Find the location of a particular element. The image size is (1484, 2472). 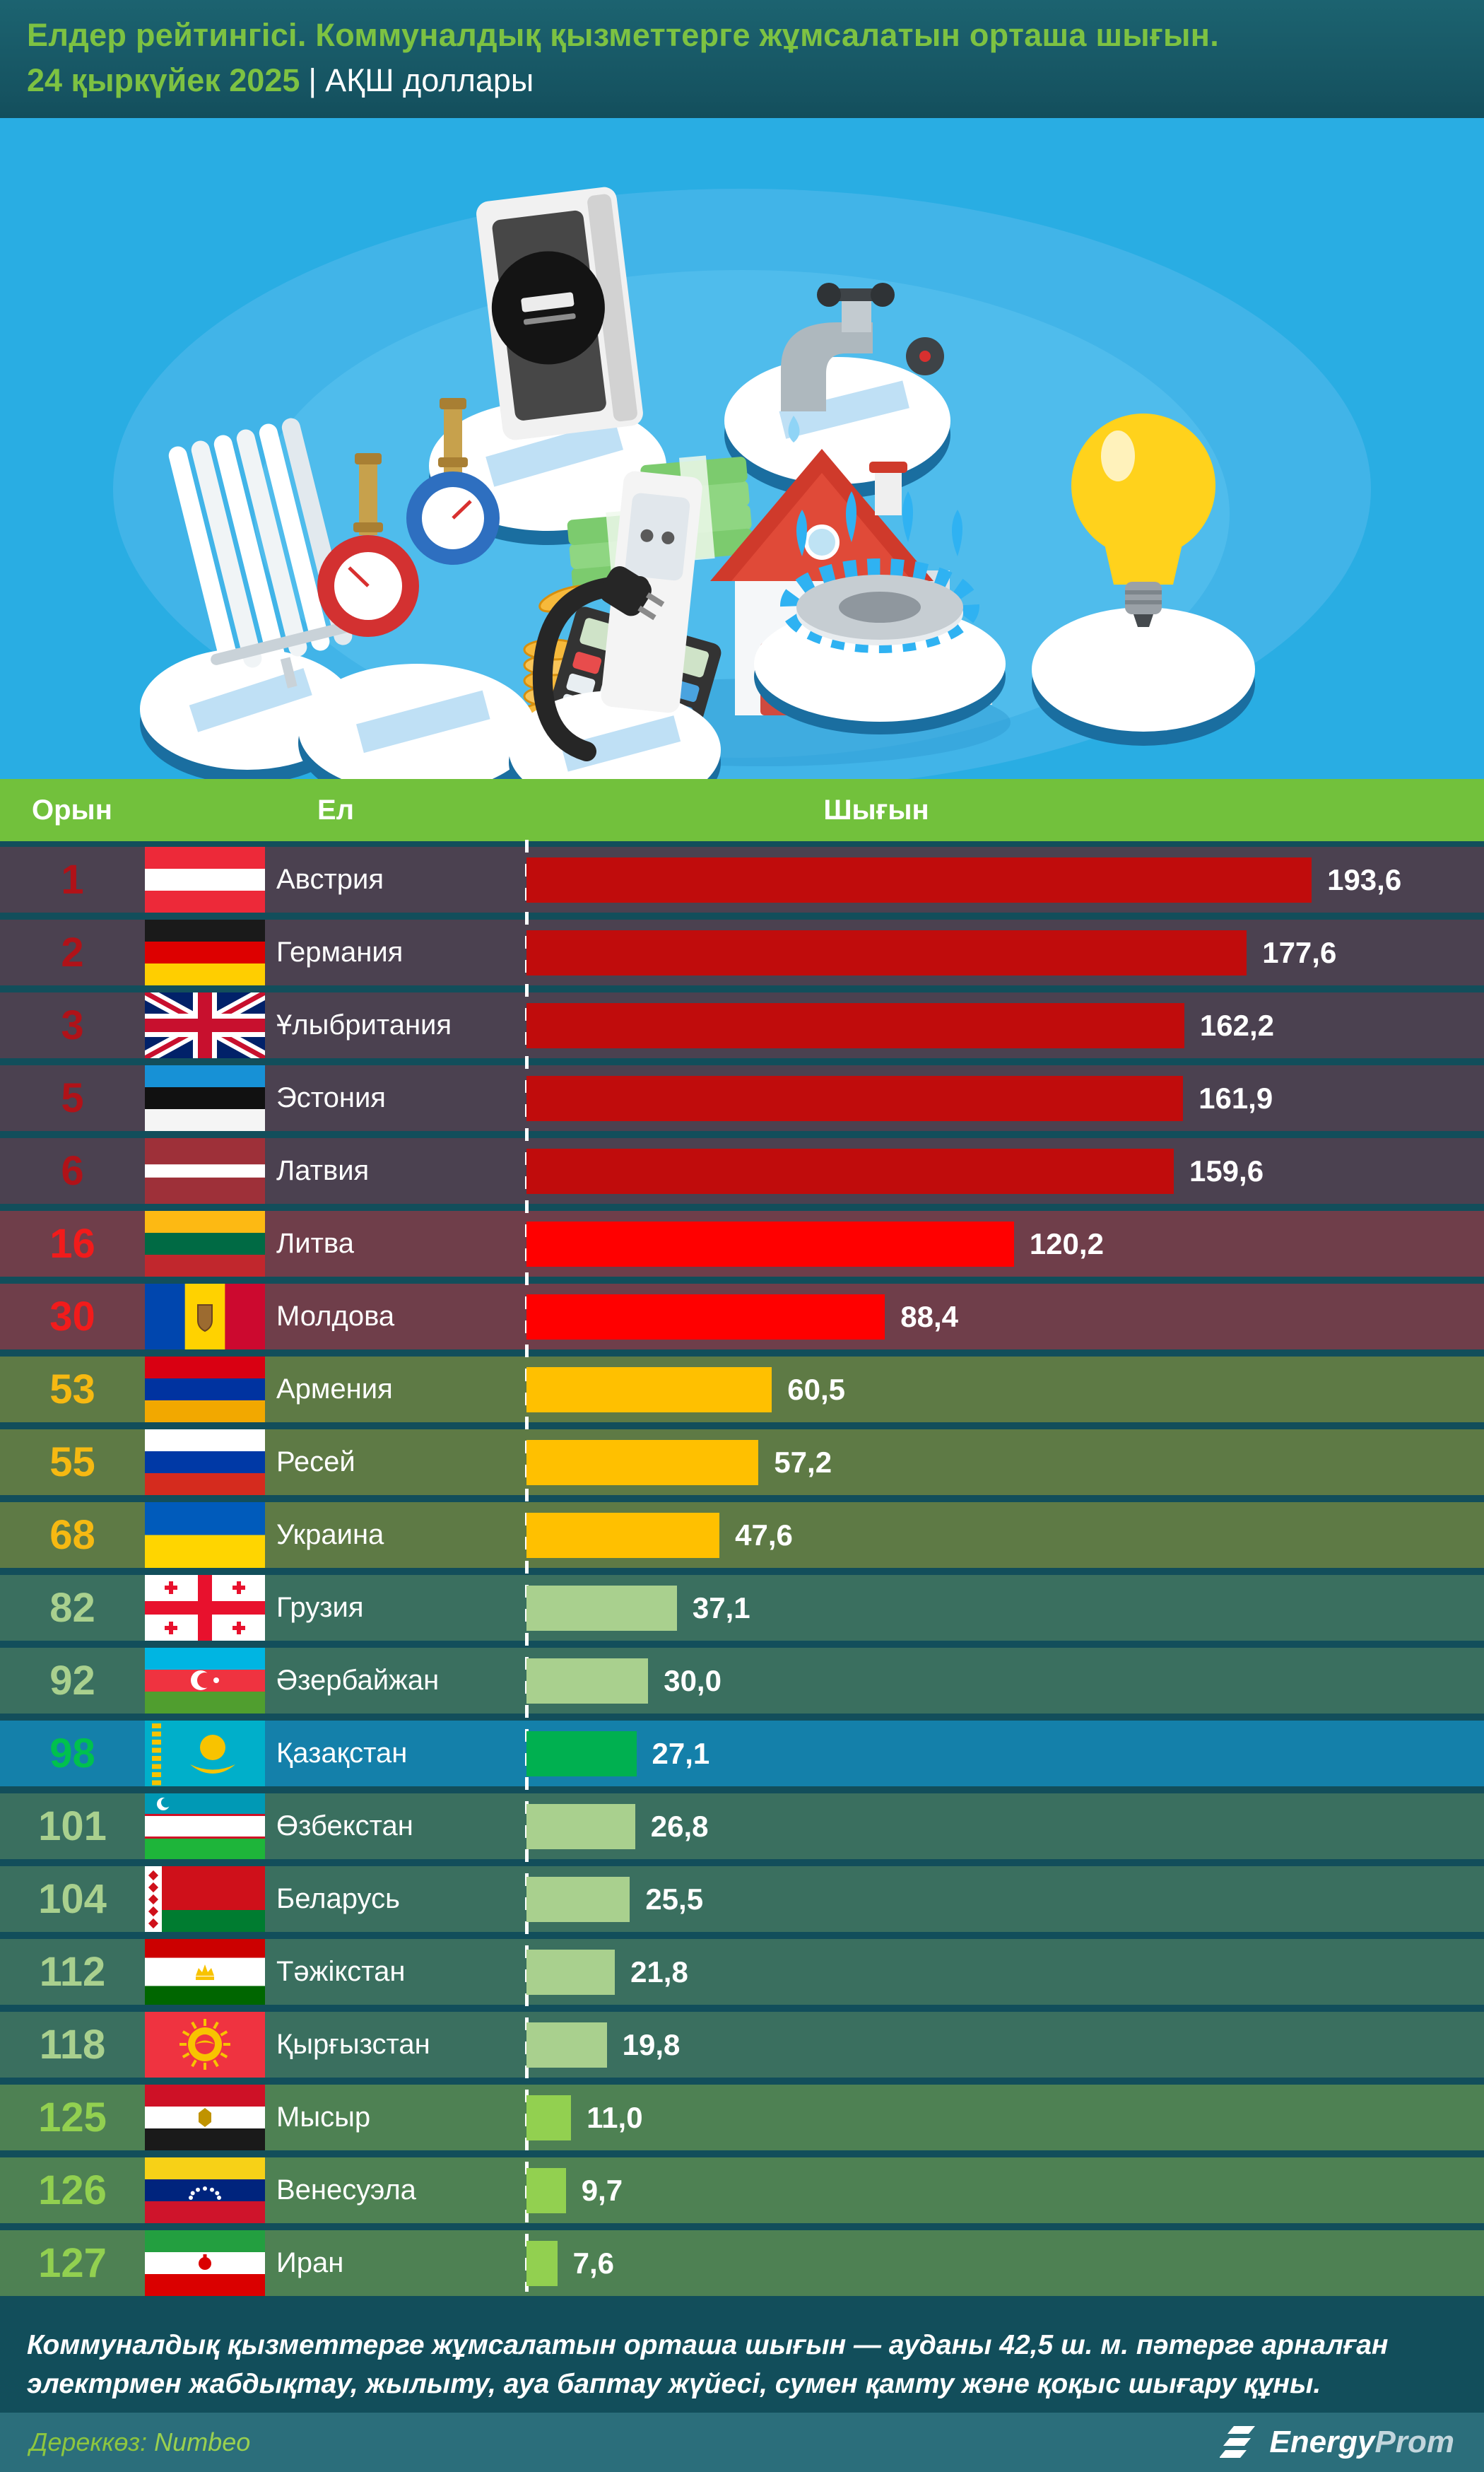

country-label: Әзербайжан is located at coordinates (358, 1680).